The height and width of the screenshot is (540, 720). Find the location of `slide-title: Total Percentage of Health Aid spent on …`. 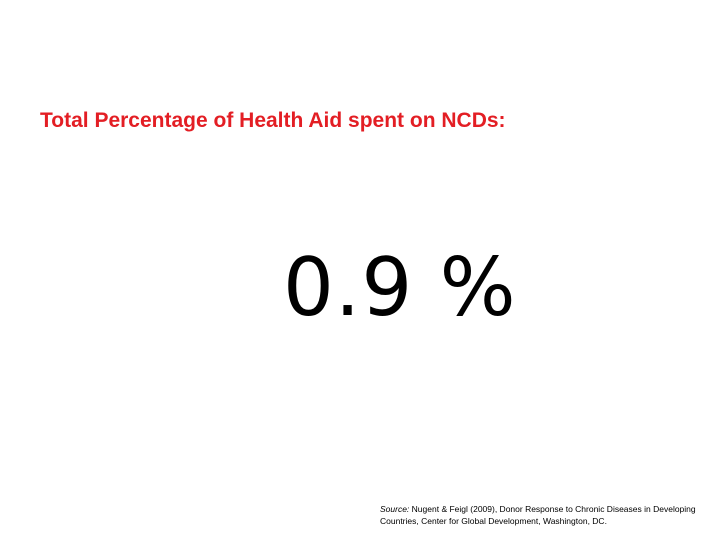

slide-title: Total Percentage of Health Aid spent on … is located at coordinates (273, 120).